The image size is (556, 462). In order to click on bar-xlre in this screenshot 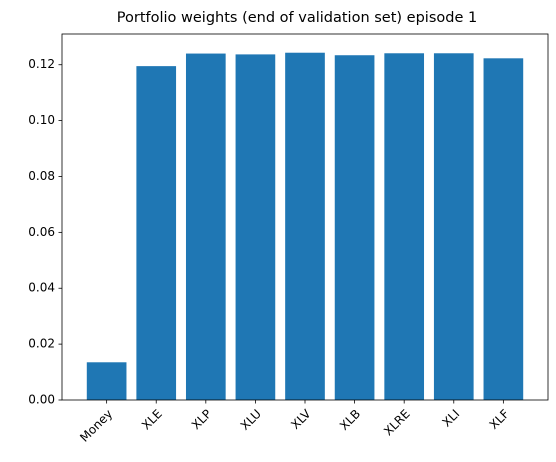, I will do `click(404, 226)`.